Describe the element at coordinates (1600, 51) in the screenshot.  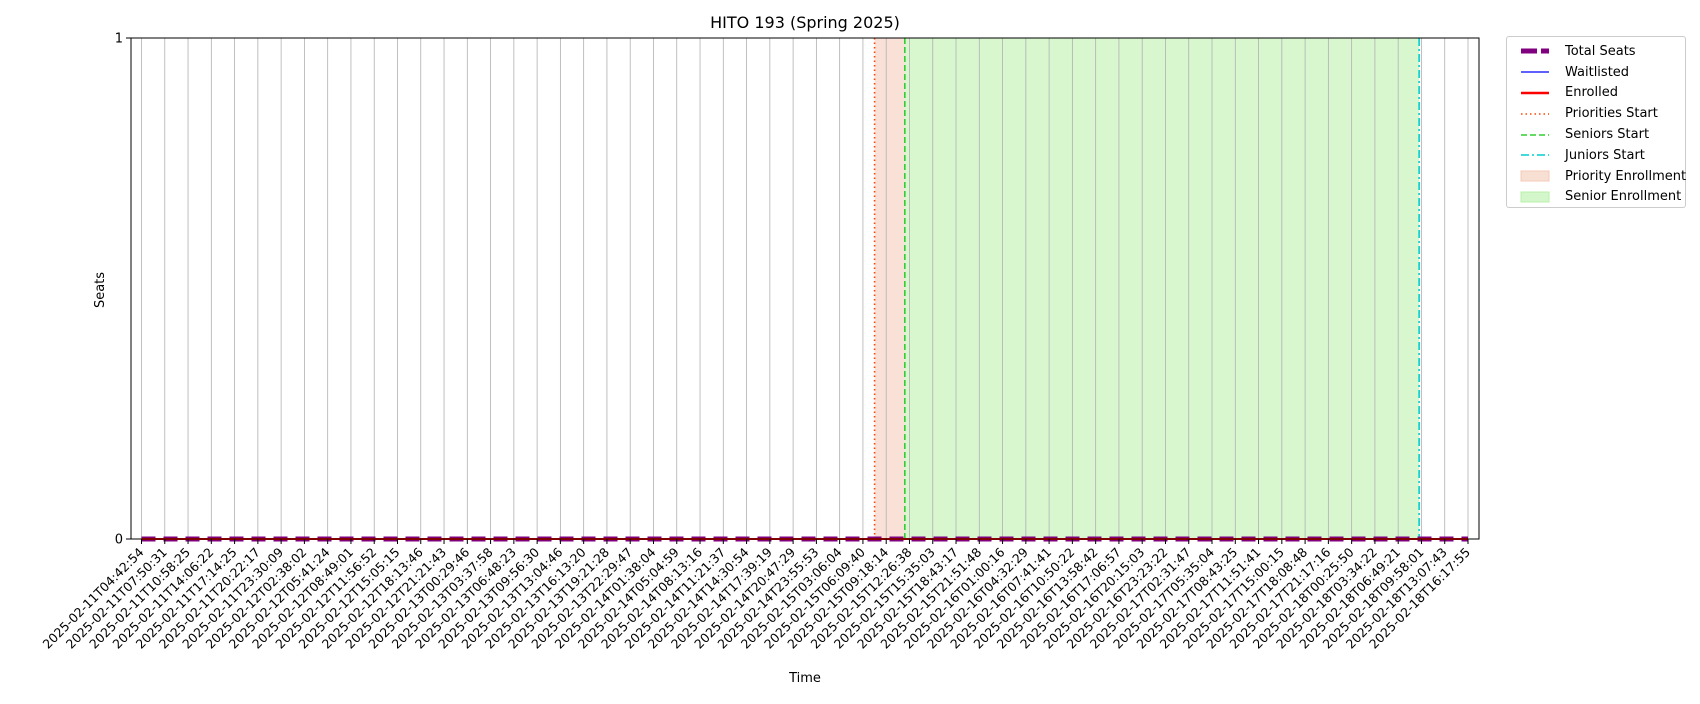
I see `legend-label: Total Seats` at that location.